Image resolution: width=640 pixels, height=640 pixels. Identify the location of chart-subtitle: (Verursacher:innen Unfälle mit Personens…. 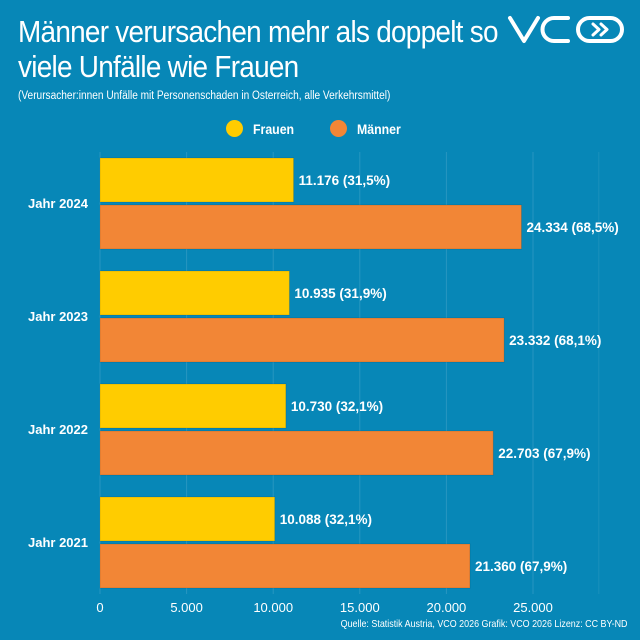
(204, 96).